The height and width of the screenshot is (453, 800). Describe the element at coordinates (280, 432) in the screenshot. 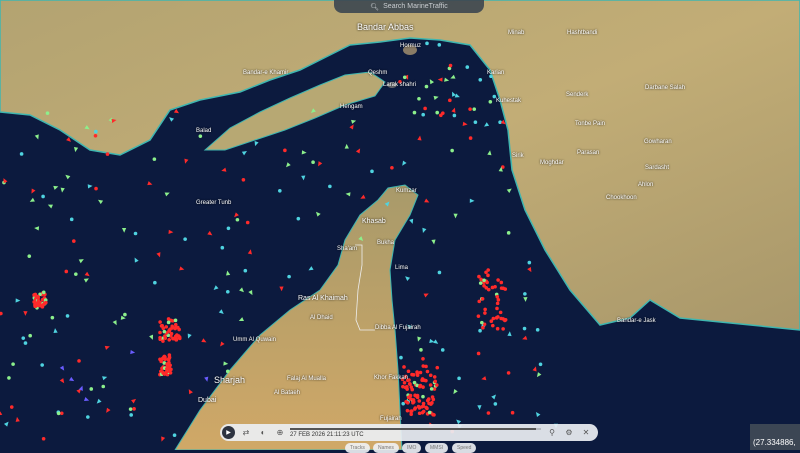

I see `locate-icon: ⊕` at that location.